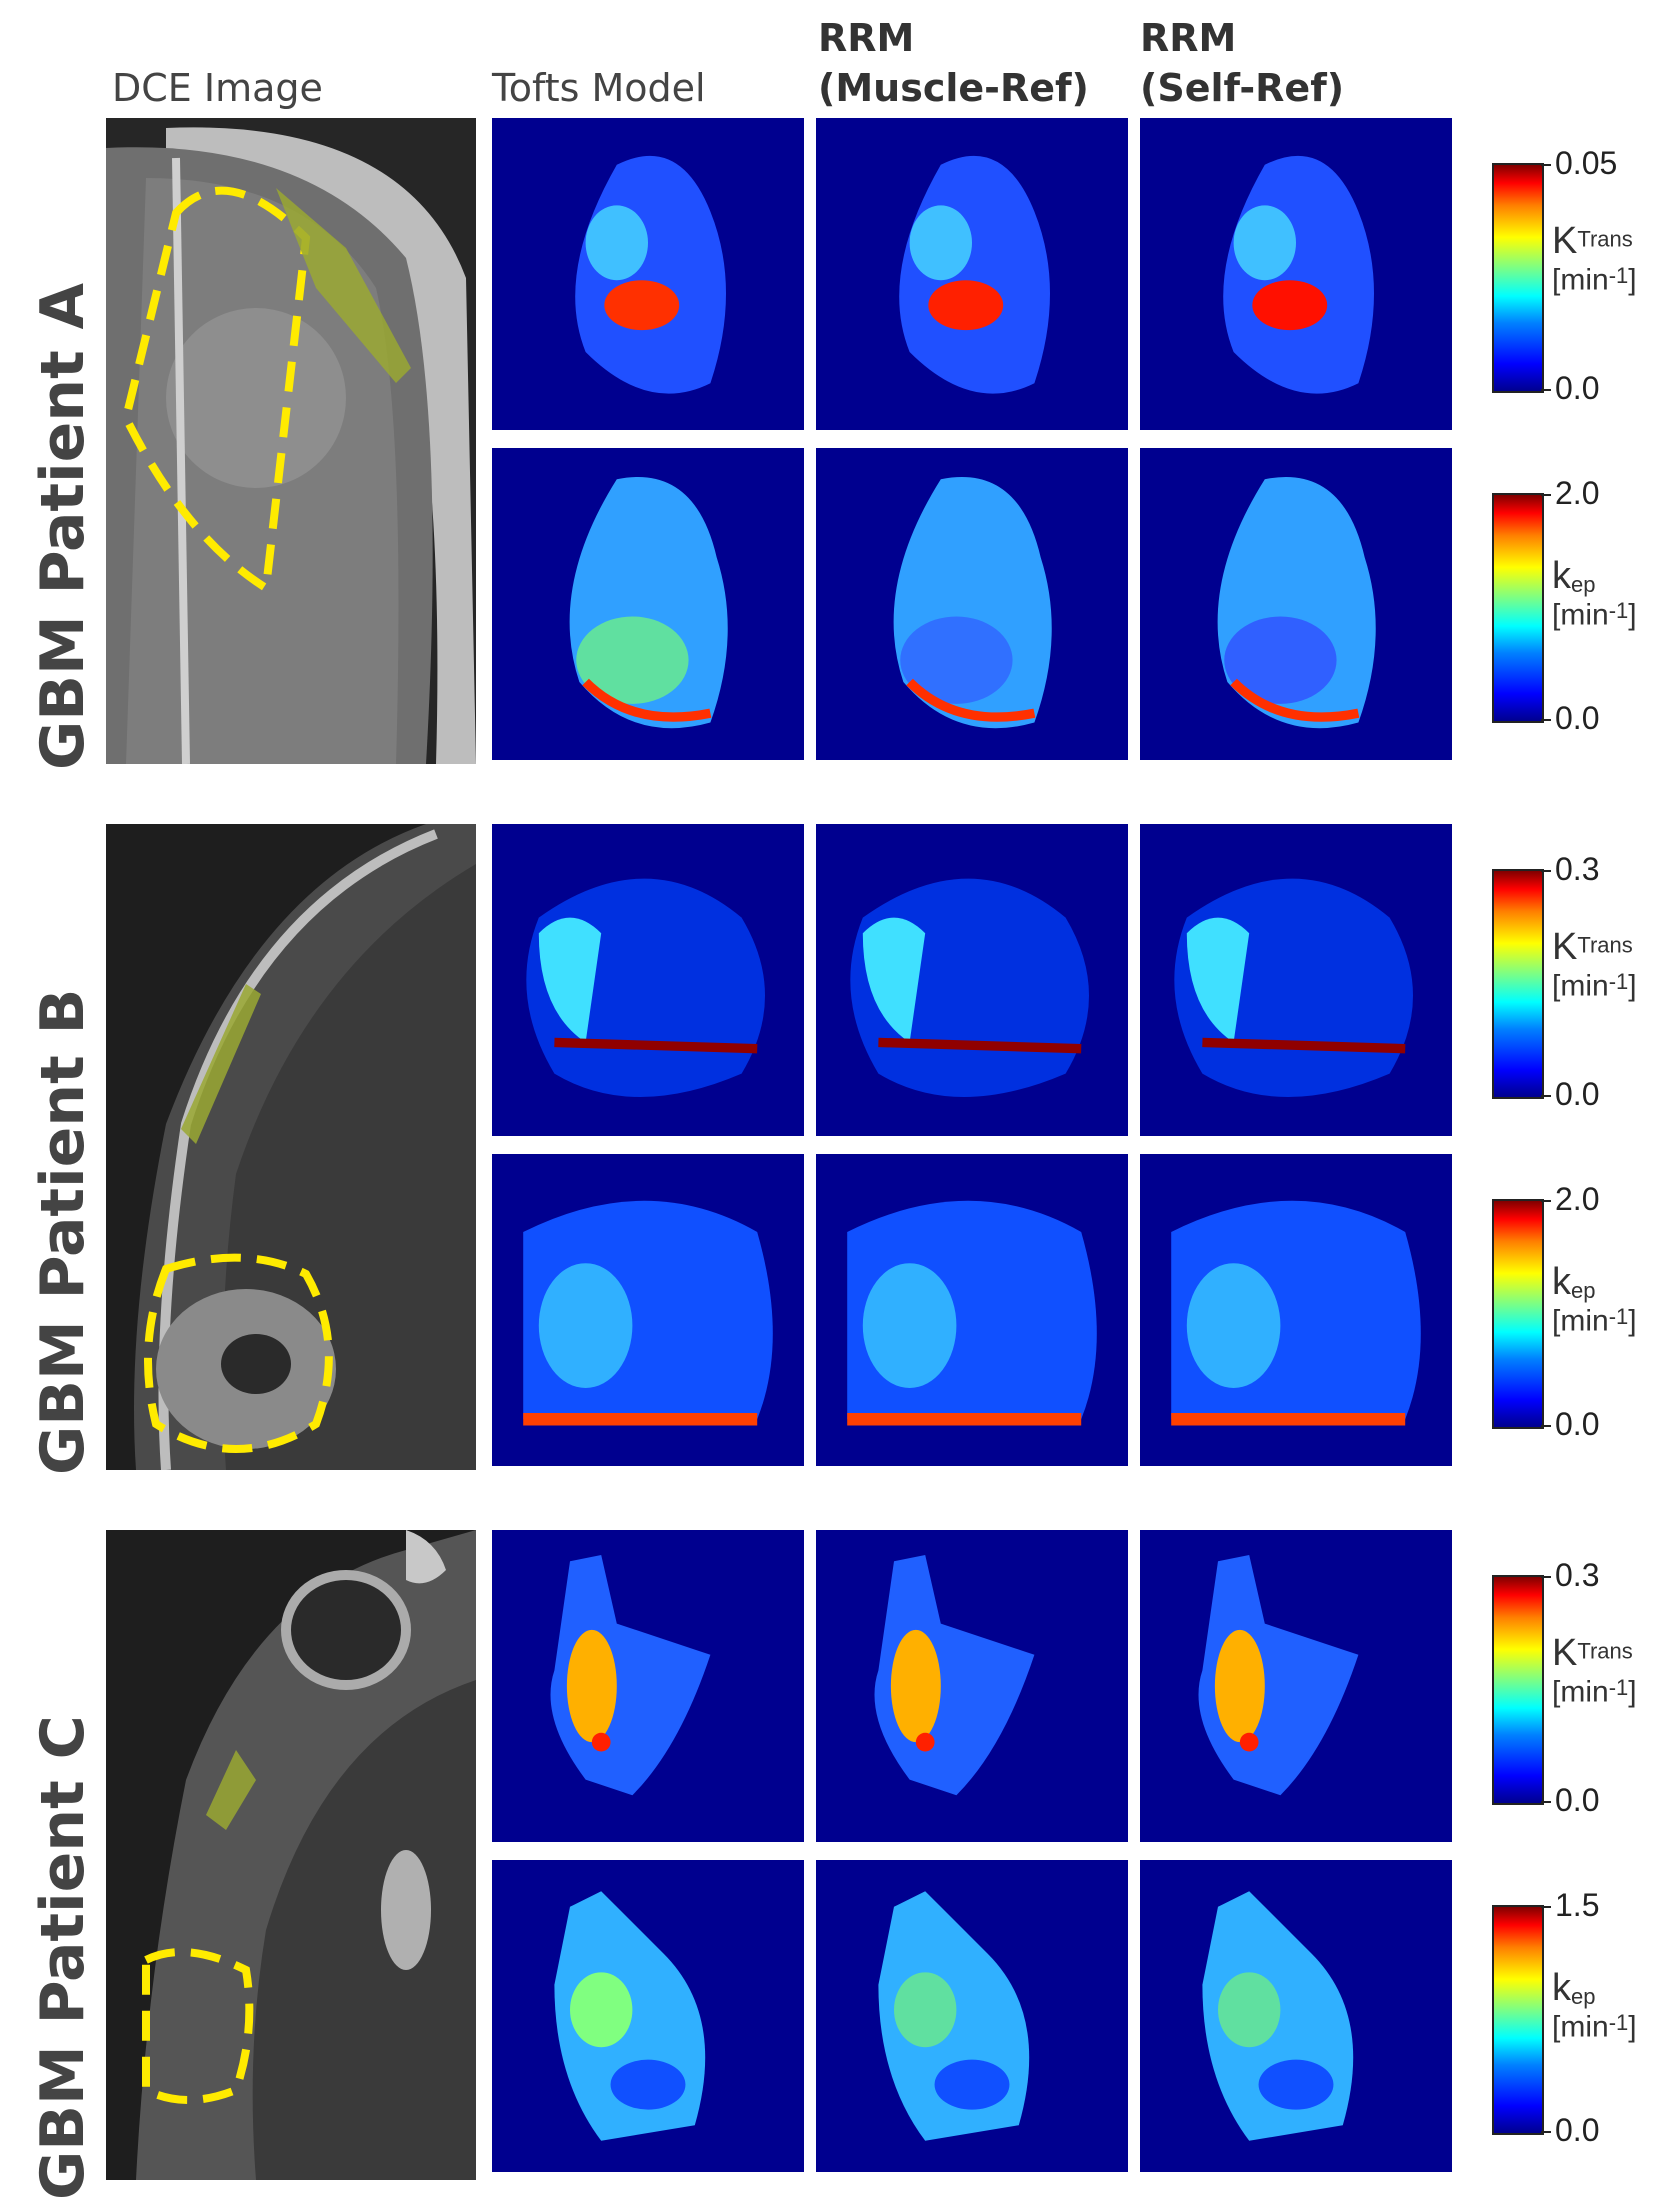 This screenshot has width=1679, height=2208. Describe the element at coordinates (648, 1686) in the screenshot. I see `ktrans-map-tofts-c` at that location.